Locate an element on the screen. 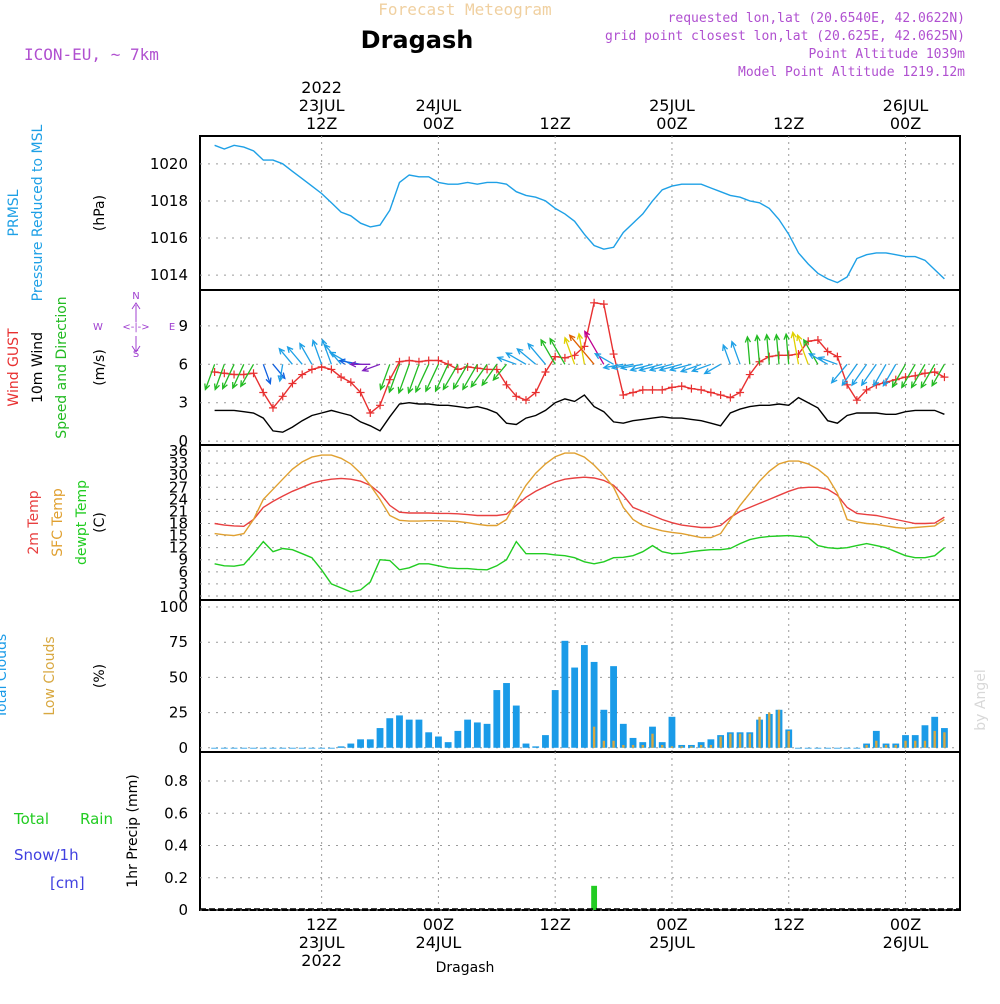 Image resolution: width=1000 pixels, height=1004 pixels. panel-label: Total Clouds is located at coordinates (5, 676).